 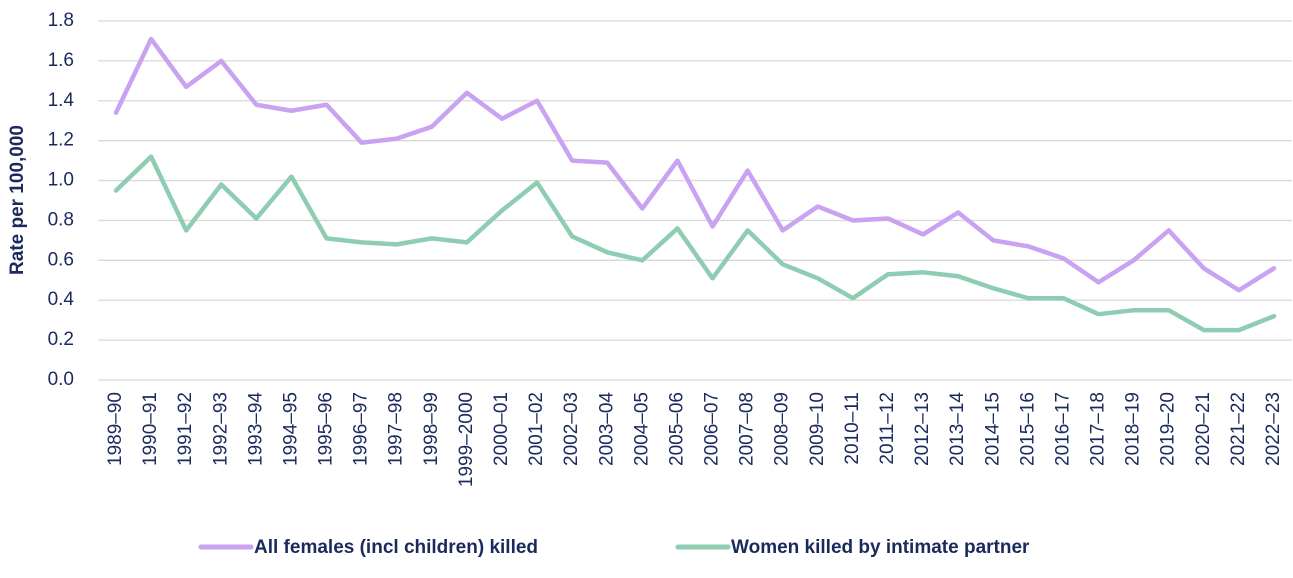 What do you see at coordinates (922, 429) in the screenshot?
I see `x-tick-label: 2012–13` at bounding box center [922, 429].